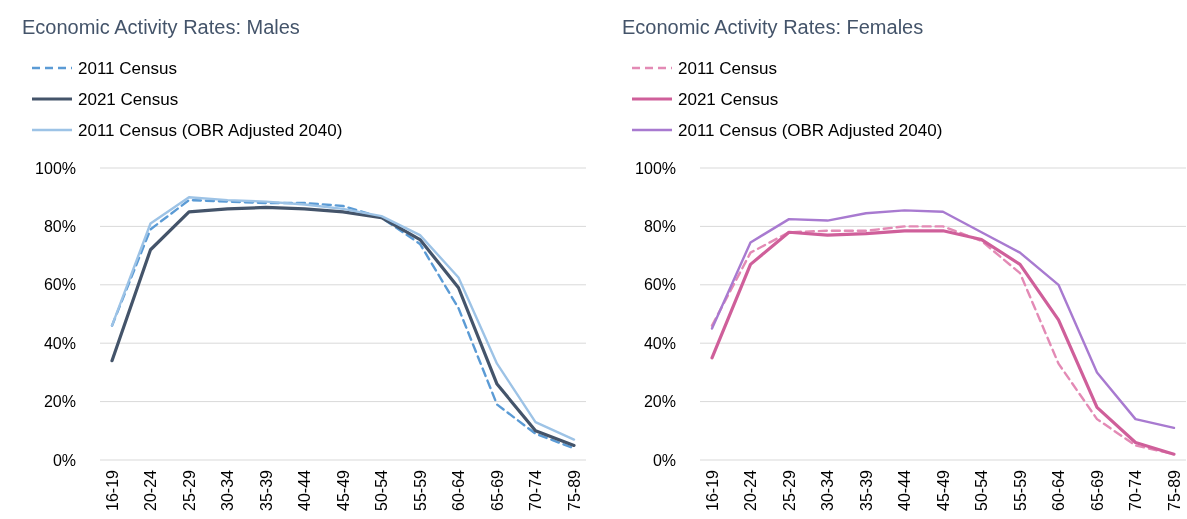 Image resolution: width=1187 pixels, height=519 pixels. What do you see at coordinates (773, 27) in the screenshot?
I see `chart-title: Economic Activity Rates: Females` at bounding box center [773, 27].